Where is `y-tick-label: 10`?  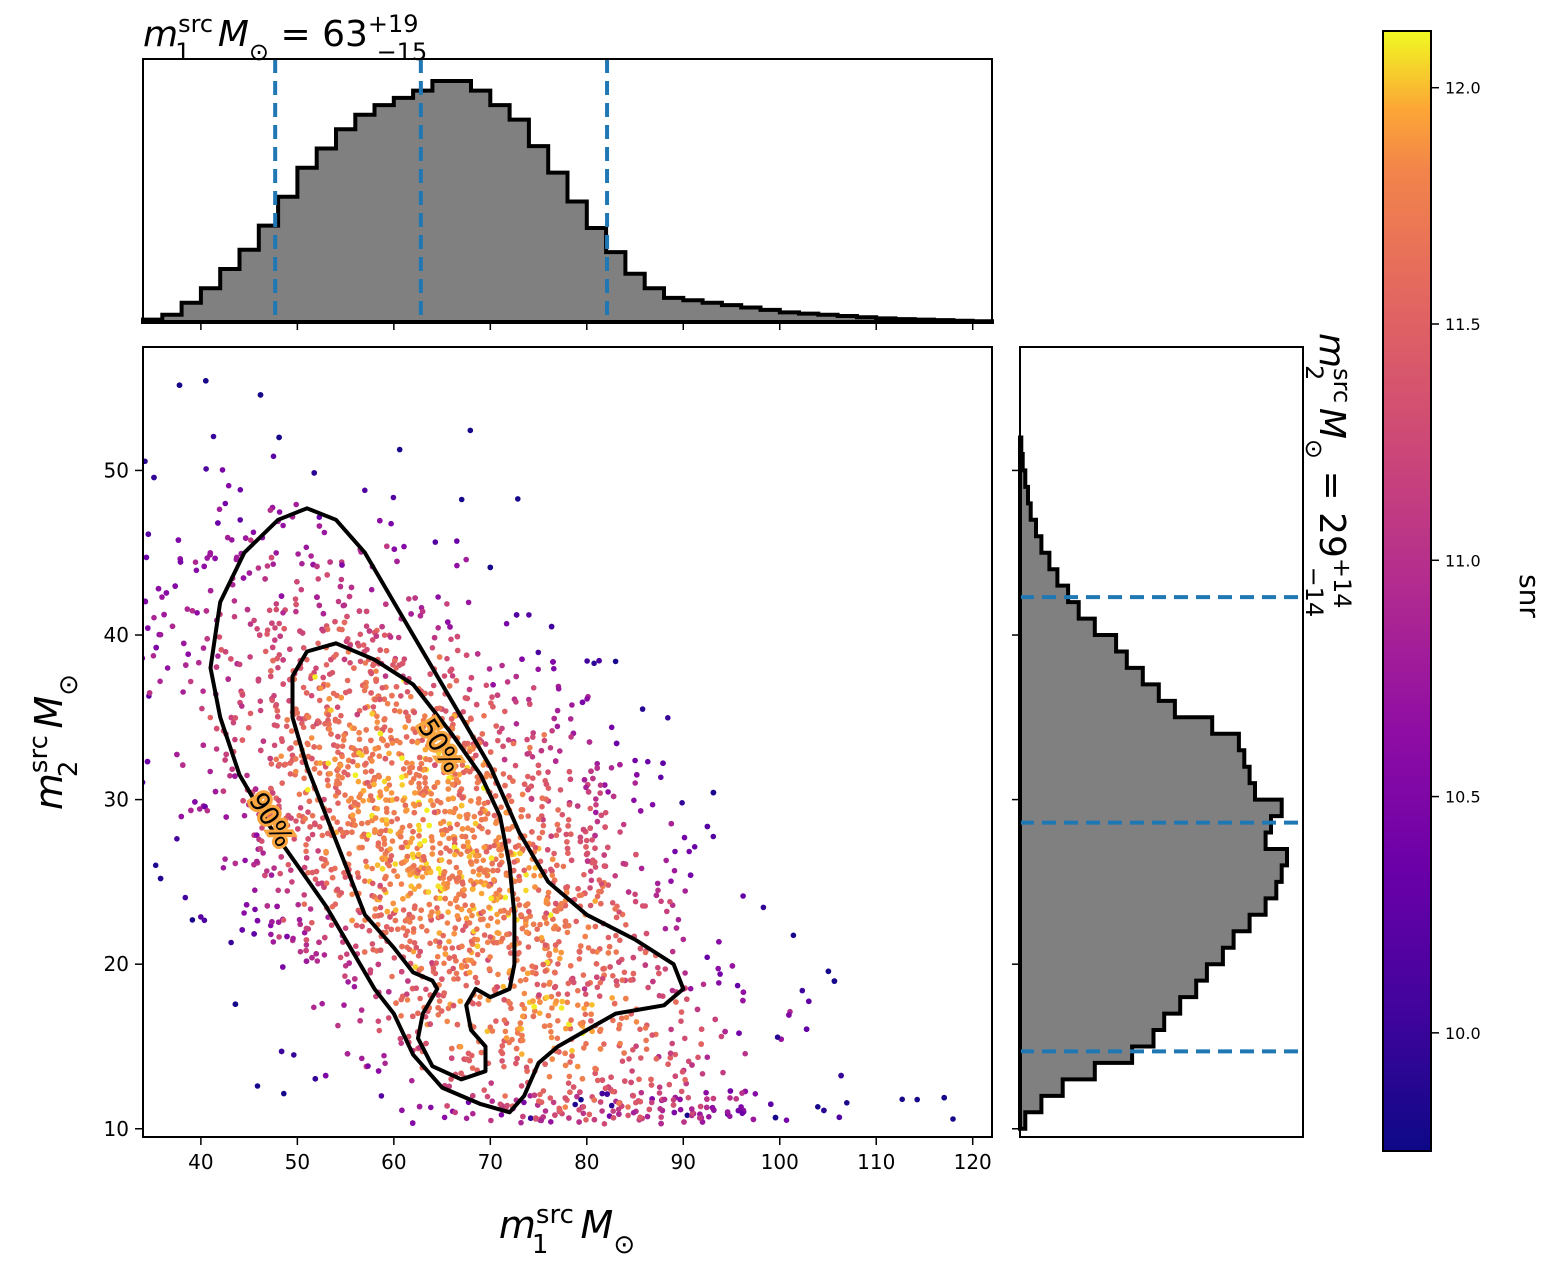
y-tick-label: 10 is located at coordinates (116, 1129).